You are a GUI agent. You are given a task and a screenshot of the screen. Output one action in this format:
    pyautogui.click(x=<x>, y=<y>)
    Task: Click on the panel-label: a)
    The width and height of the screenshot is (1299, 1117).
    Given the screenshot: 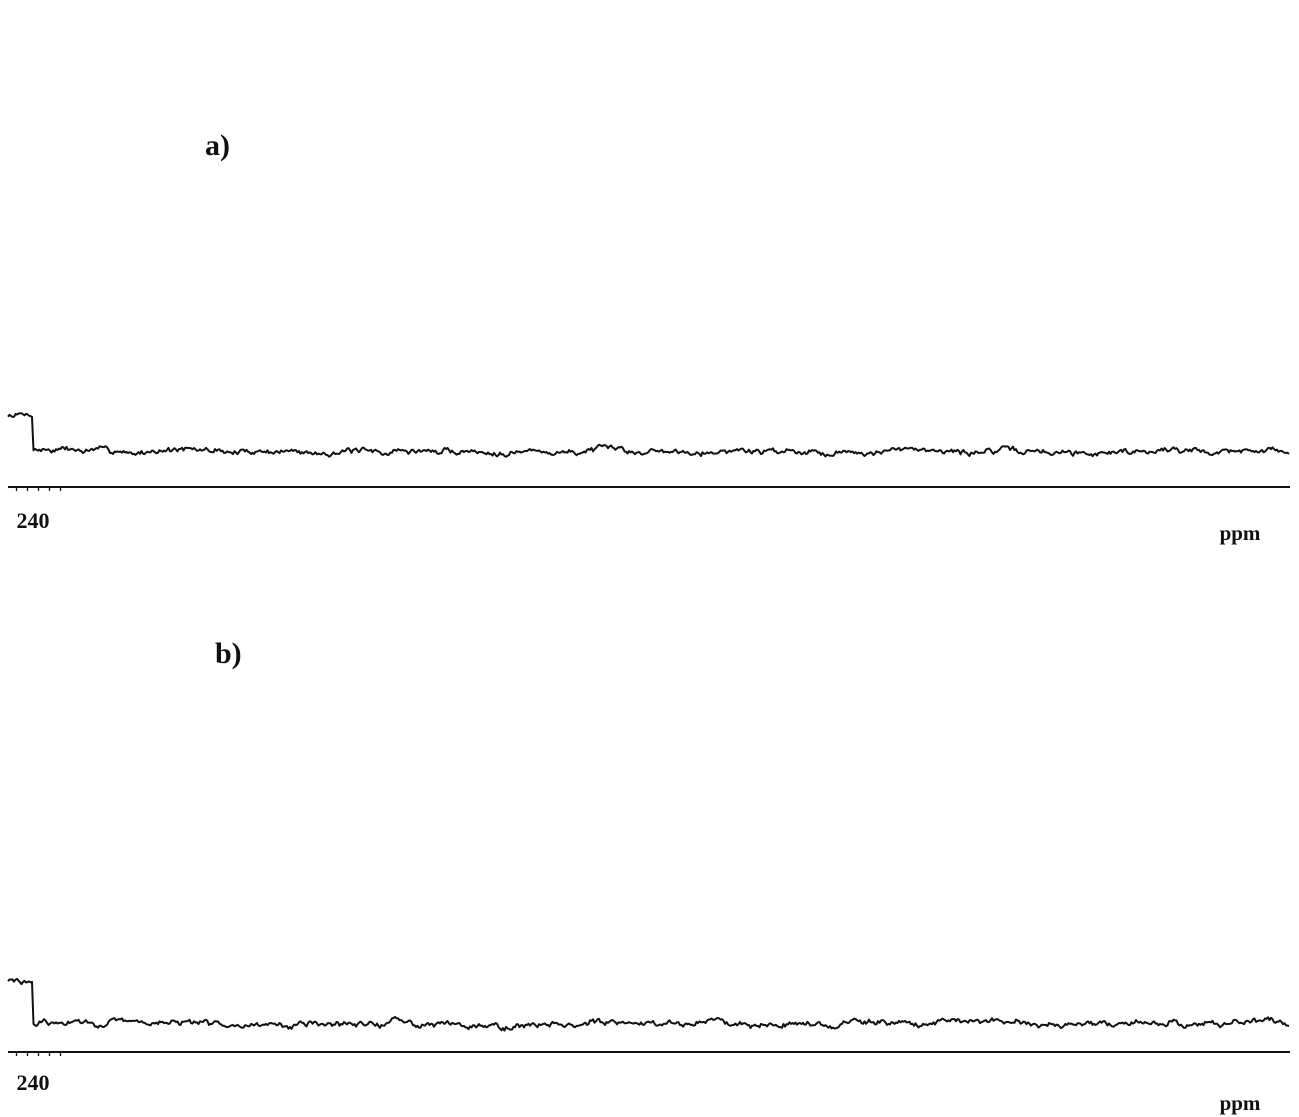 What is the action you would take?
    pyautogui.click(x=217, y=145)
    